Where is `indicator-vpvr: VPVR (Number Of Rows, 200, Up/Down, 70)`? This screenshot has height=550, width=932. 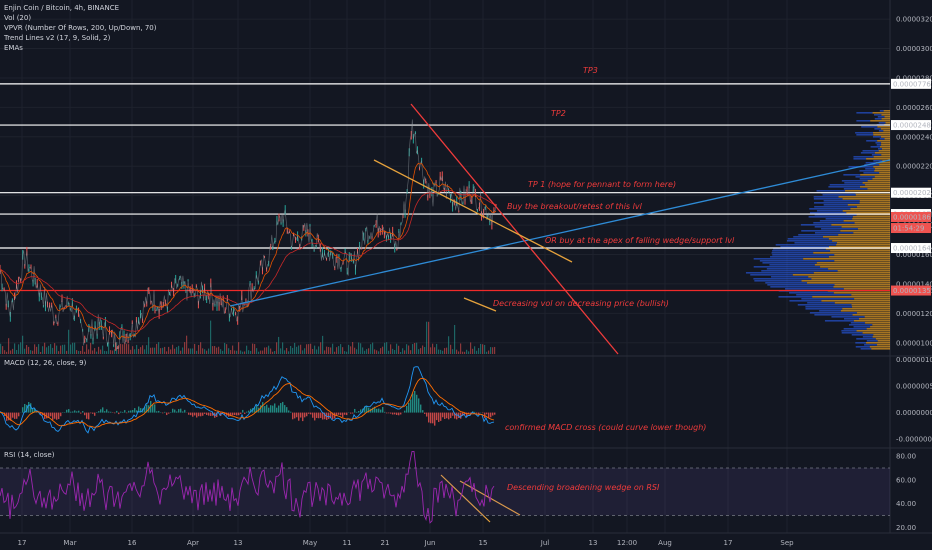 indicator-vpvr: VPVR (Number Of Rows, 200, Up/Down, 70) is located at coordinates (80, 28).